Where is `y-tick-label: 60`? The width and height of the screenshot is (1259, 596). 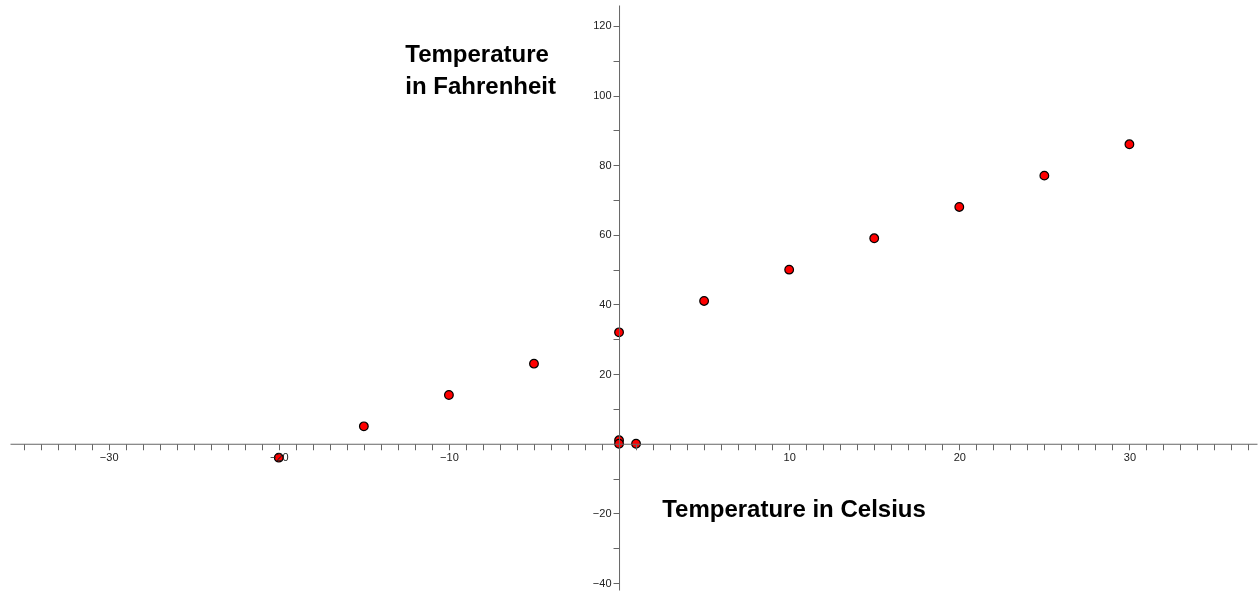 y-tick-label: 60 is located at coordinates (605, 234).